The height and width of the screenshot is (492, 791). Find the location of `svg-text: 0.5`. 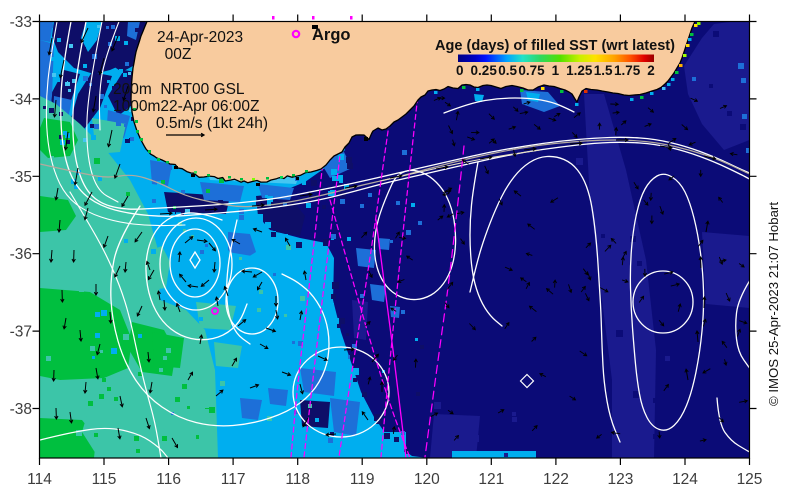

svg-text: 0.5 is located at coordinates (507, 70).